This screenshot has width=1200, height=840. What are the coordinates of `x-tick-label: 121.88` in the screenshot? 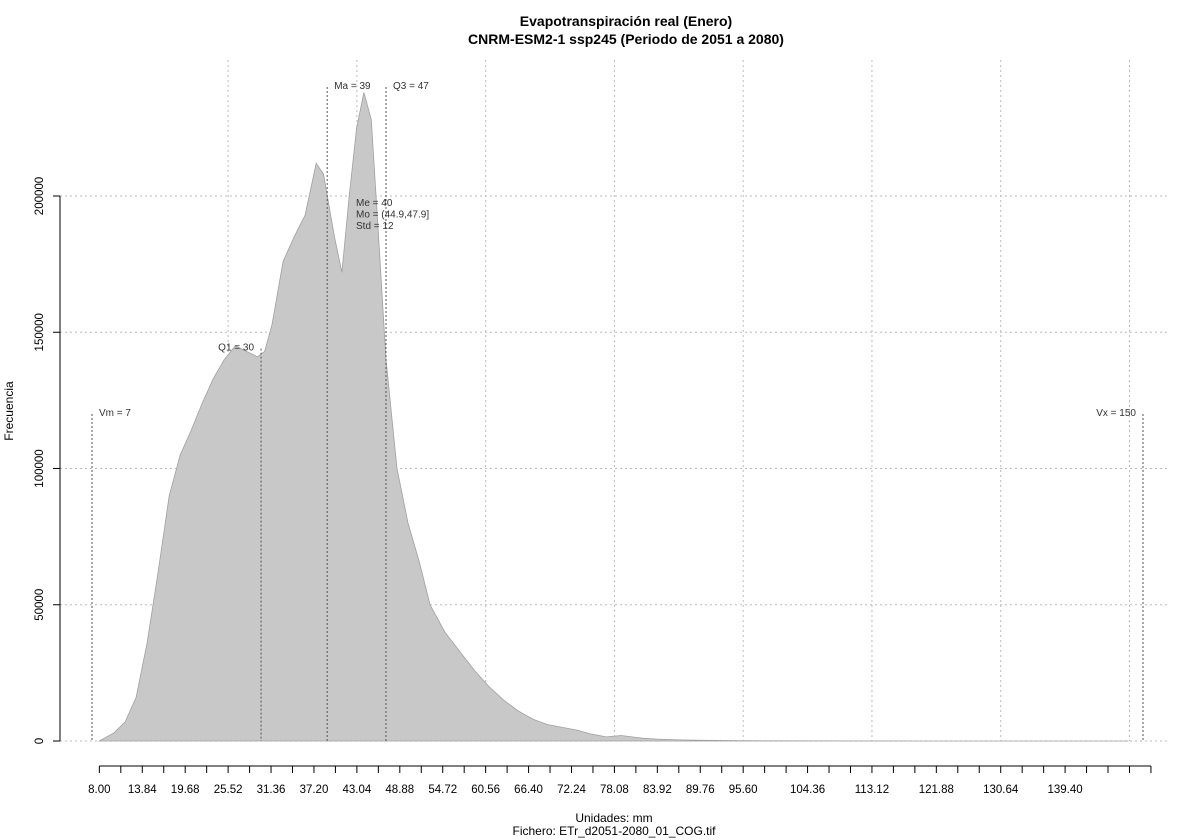 It's located at (936, 790).